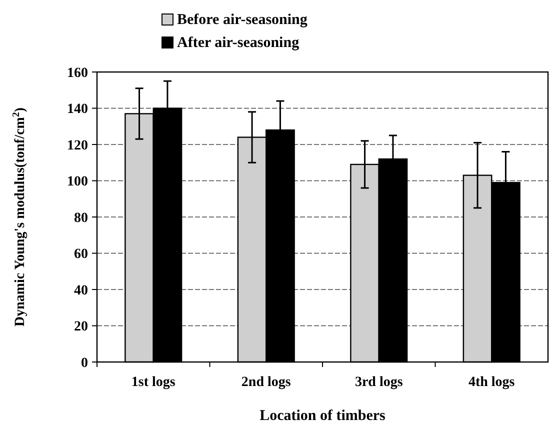 This screenshot has width=553, height=434. What do you see at coordinates (81, 290) in the screenshot?
I see `y-tick-label: 40` at bounding box center [81, 290].